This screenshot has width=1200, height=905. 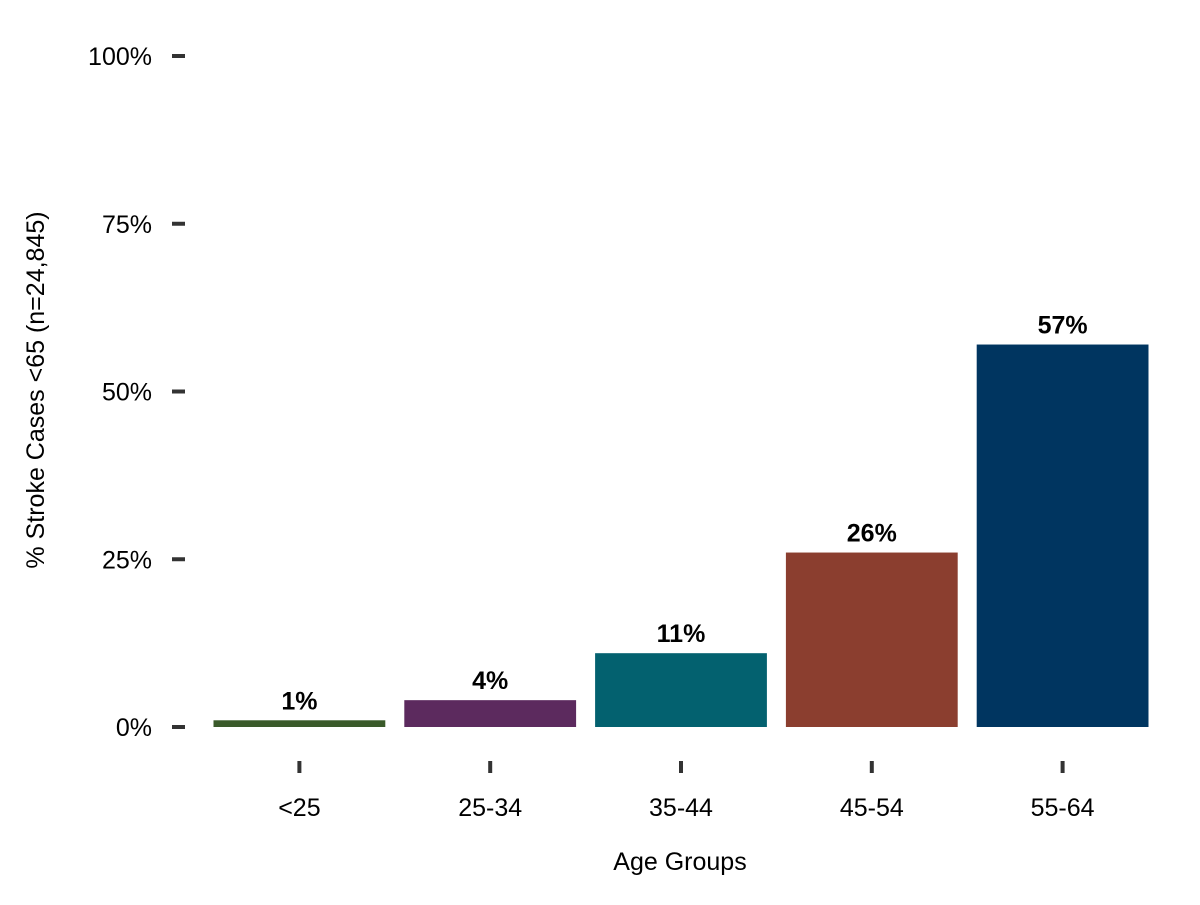 I want to click on y-tick-label: 0%, so click(x=134, y=728).